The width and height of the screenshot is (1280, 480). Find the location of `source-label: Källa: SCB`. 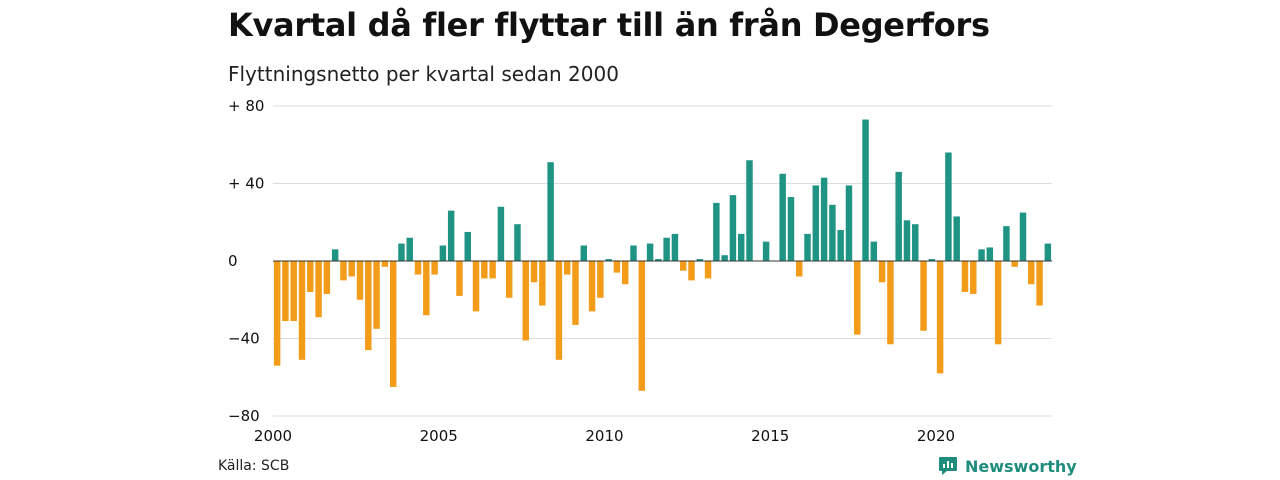

source-label: Källa: SCB is located at coordinates (254, 466).